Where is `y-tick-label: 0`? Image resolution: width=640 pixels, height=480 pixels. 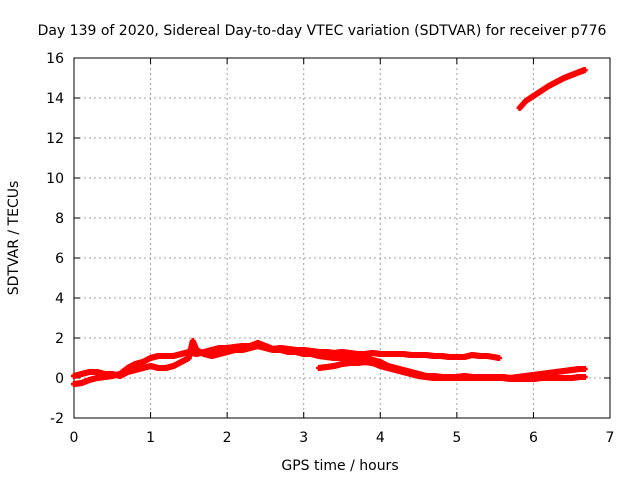 y-tick-label: 0 is located at coordinates (59, 379).